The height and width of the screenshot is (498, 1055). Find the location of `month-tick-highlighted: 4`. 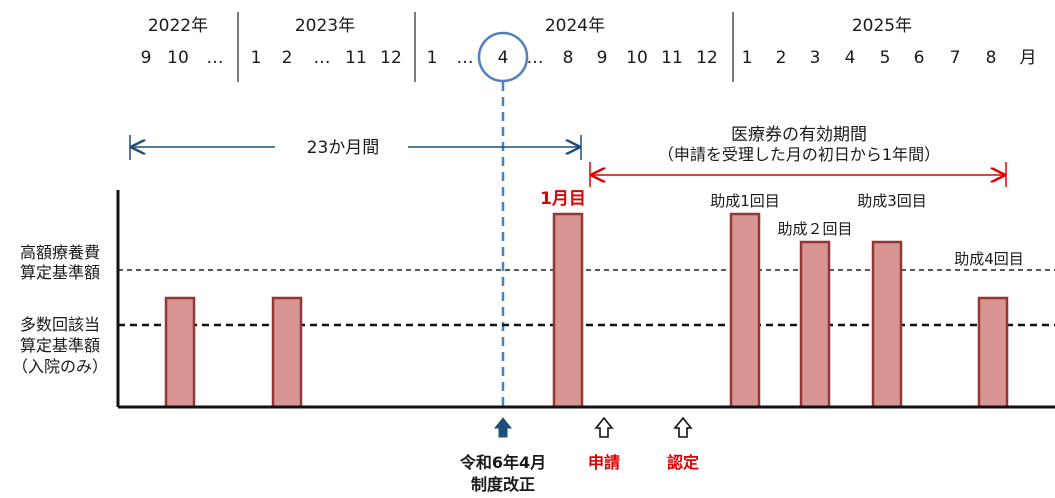

month-tick-highlighted: 4 is located at coordinates (503, 58).